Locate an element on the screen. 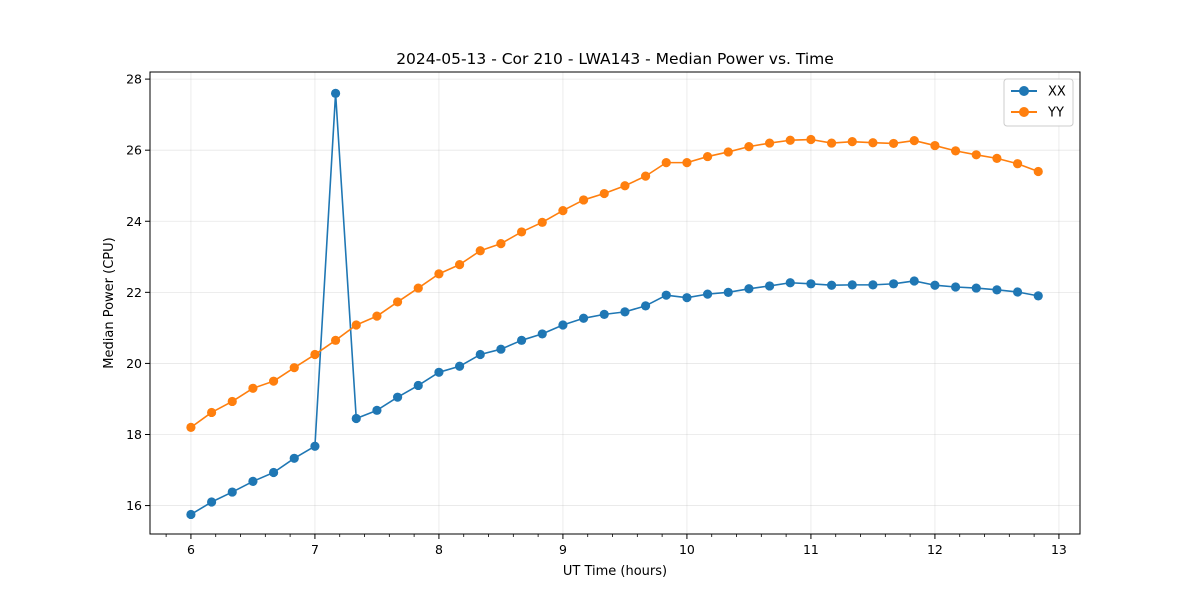 The width and height of the screenshot is (1200, 600). x-tick-label: 8 is located at coordinates (439, 549).